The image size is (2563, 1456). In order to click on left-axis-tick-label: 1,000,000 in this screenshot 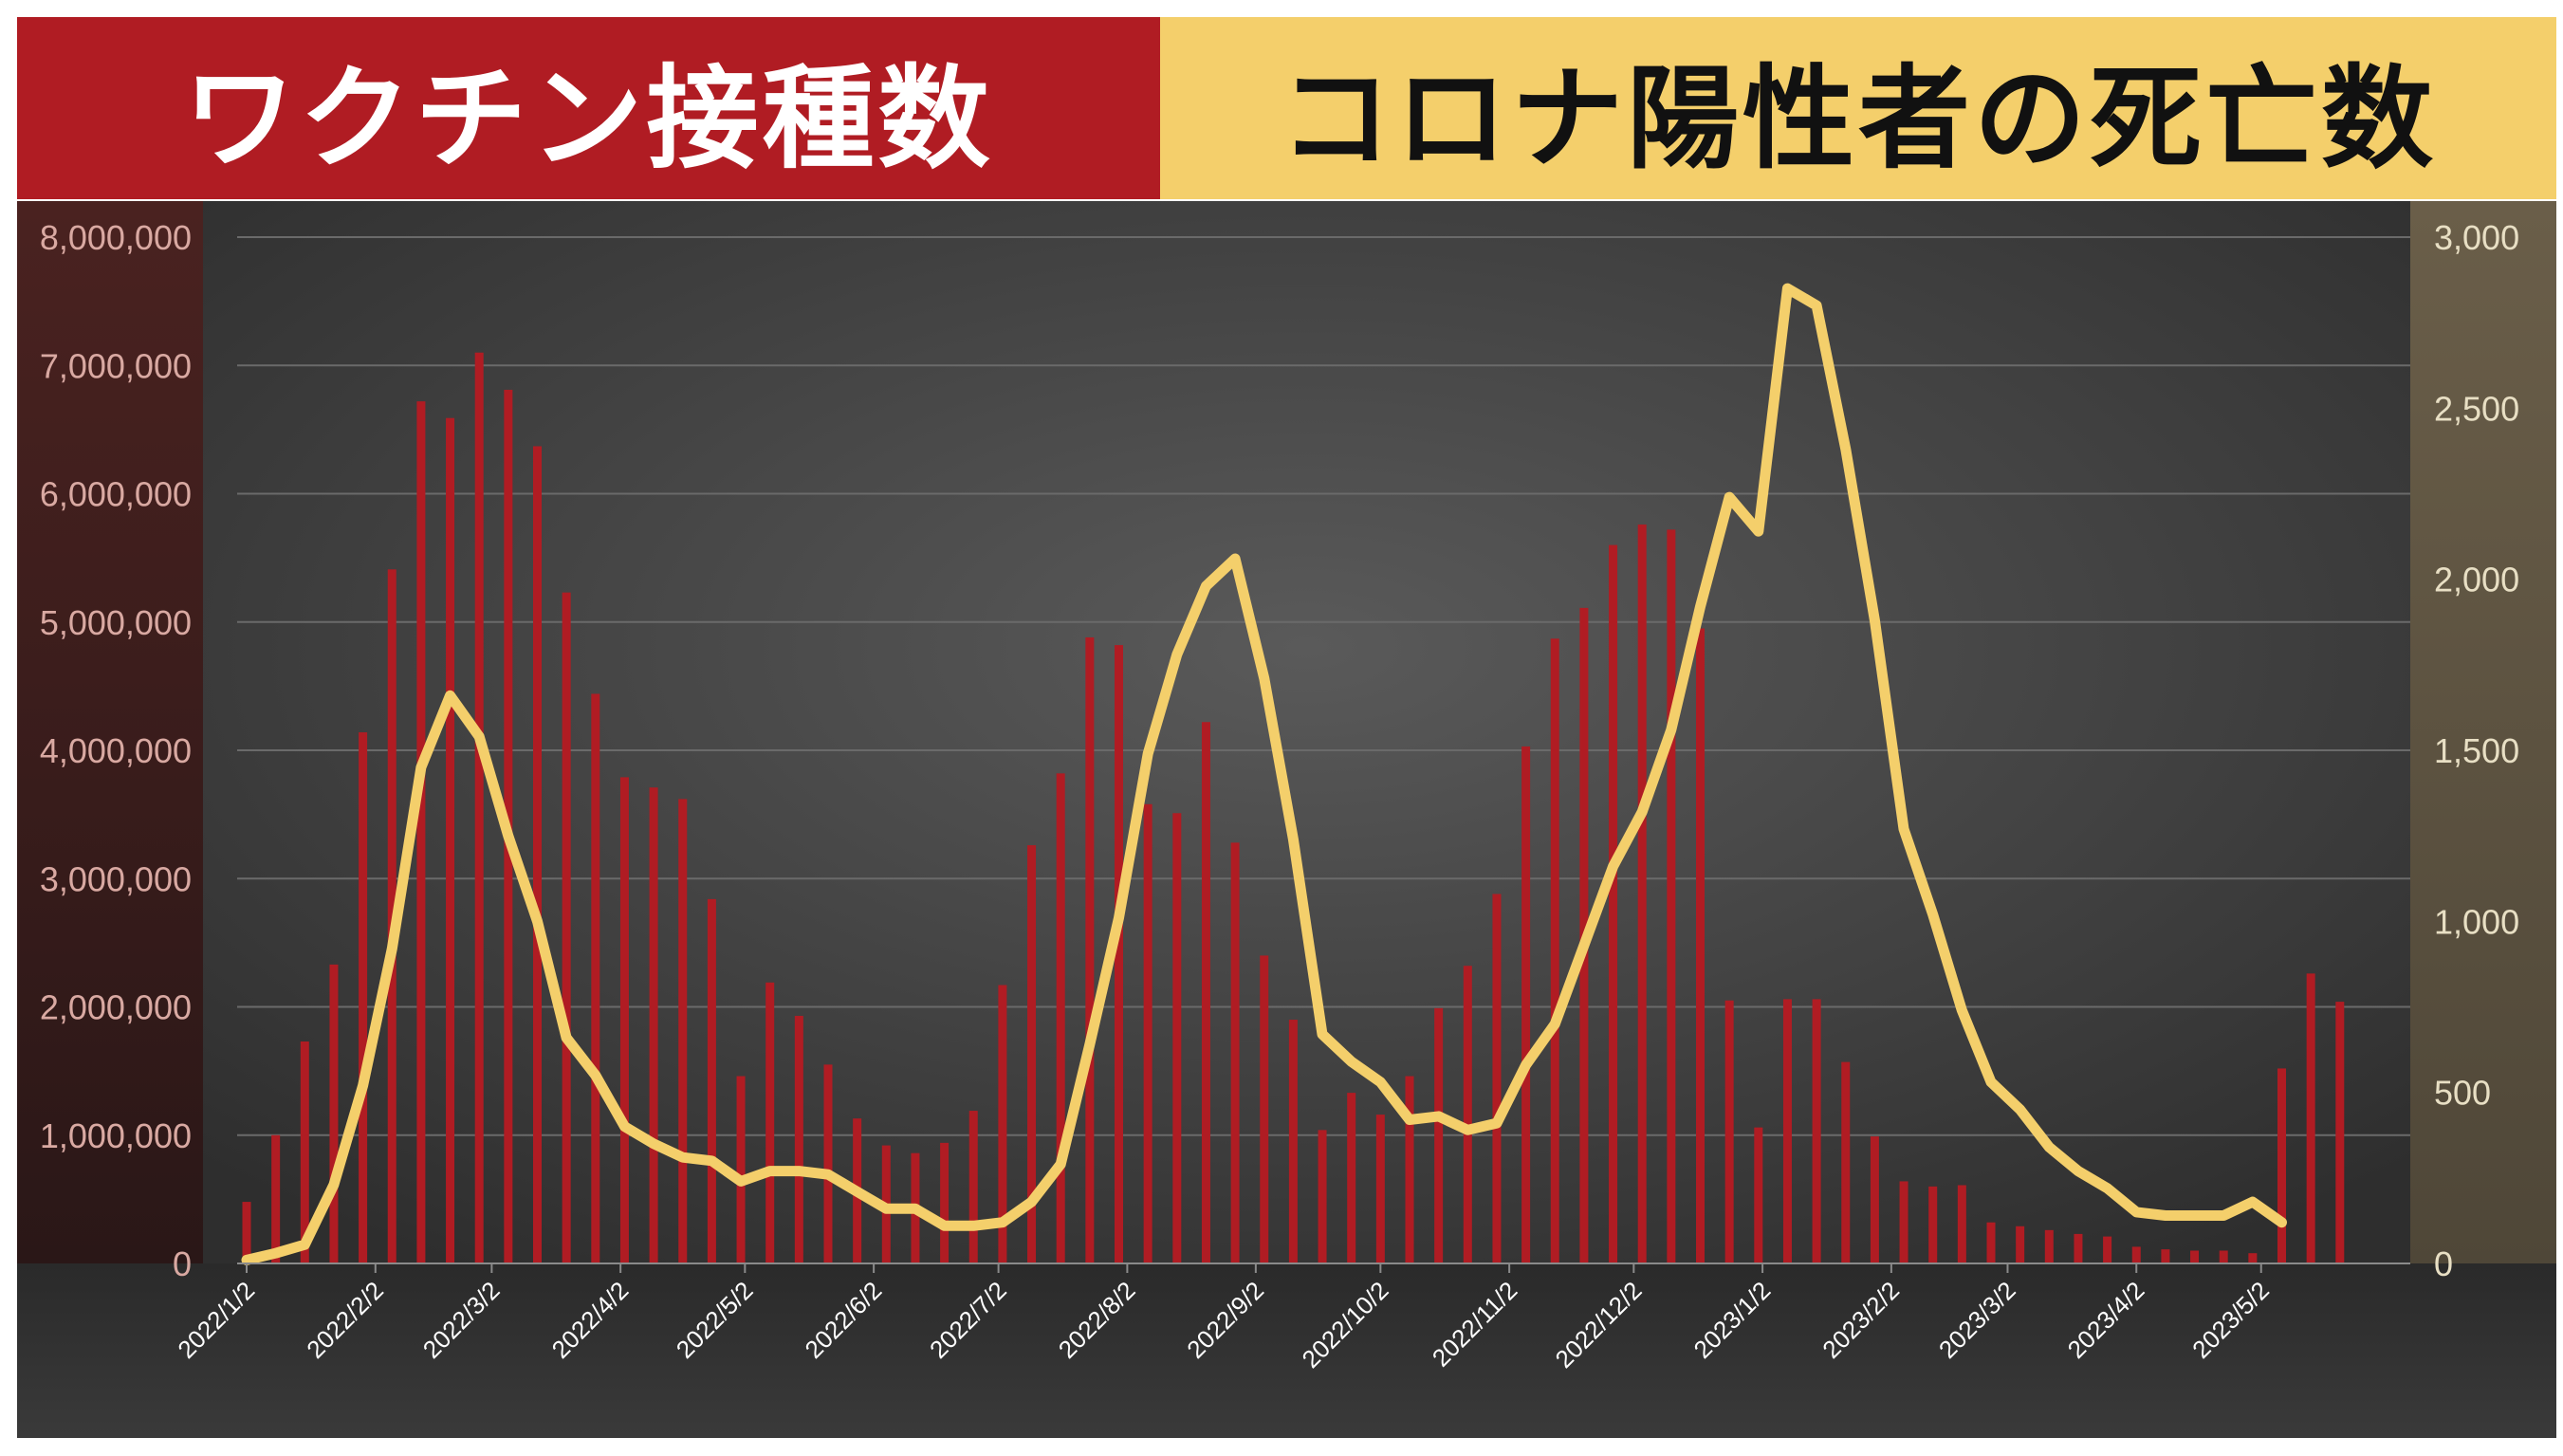, I will do `click(116, 1135)`.